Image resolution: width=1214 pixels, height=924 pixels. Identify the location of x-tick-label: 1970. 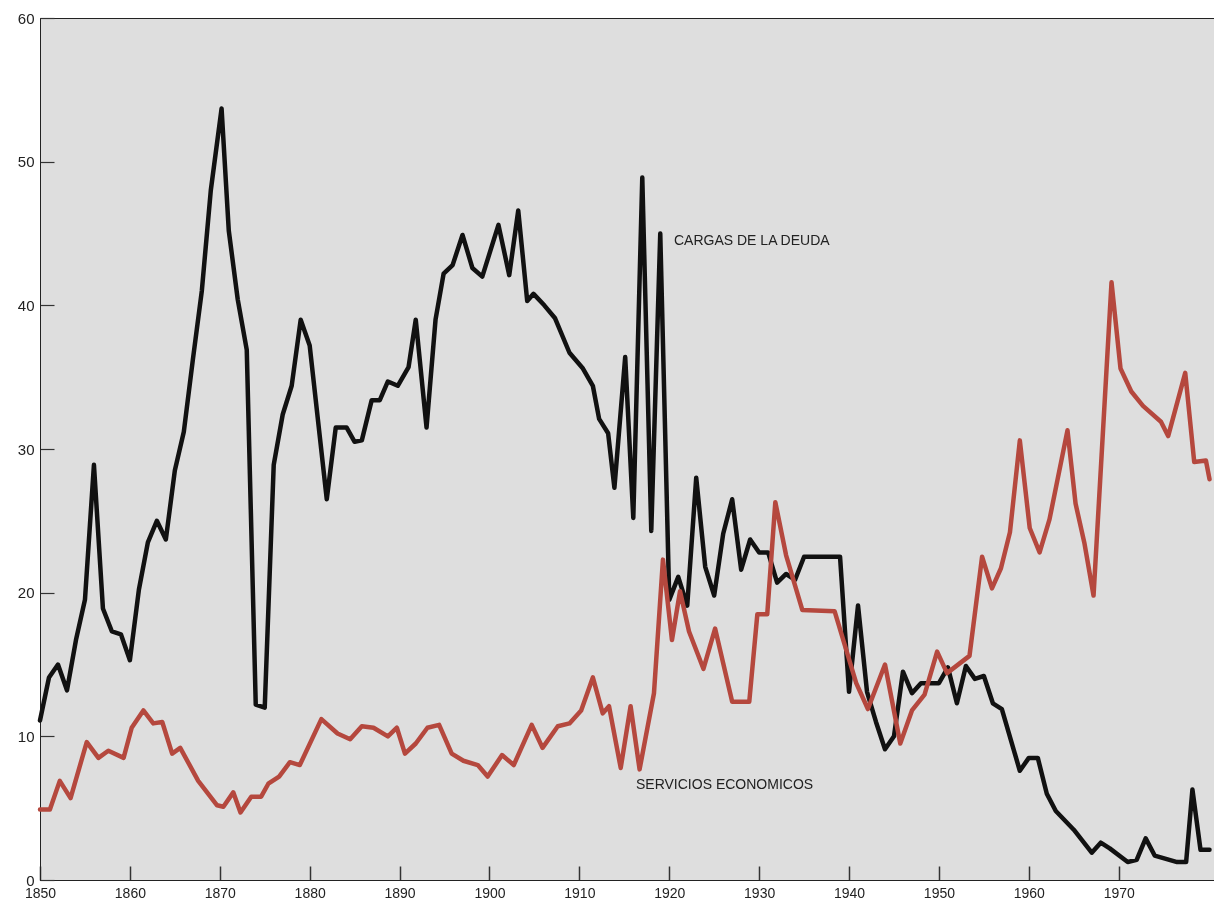
(1119, 892).